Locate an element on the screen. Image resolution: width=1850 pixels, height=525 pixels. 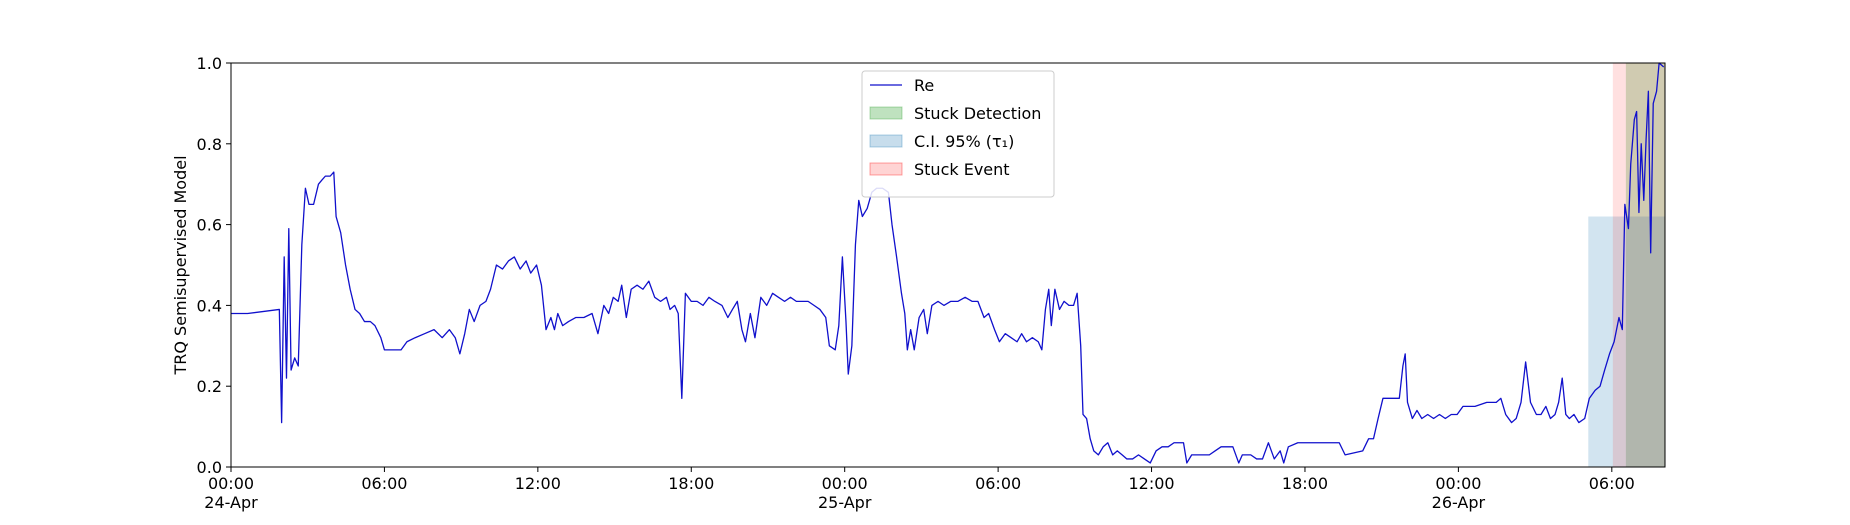
x-tick-label: 00:00 26-Apr is located at coordinates (1459, 493).